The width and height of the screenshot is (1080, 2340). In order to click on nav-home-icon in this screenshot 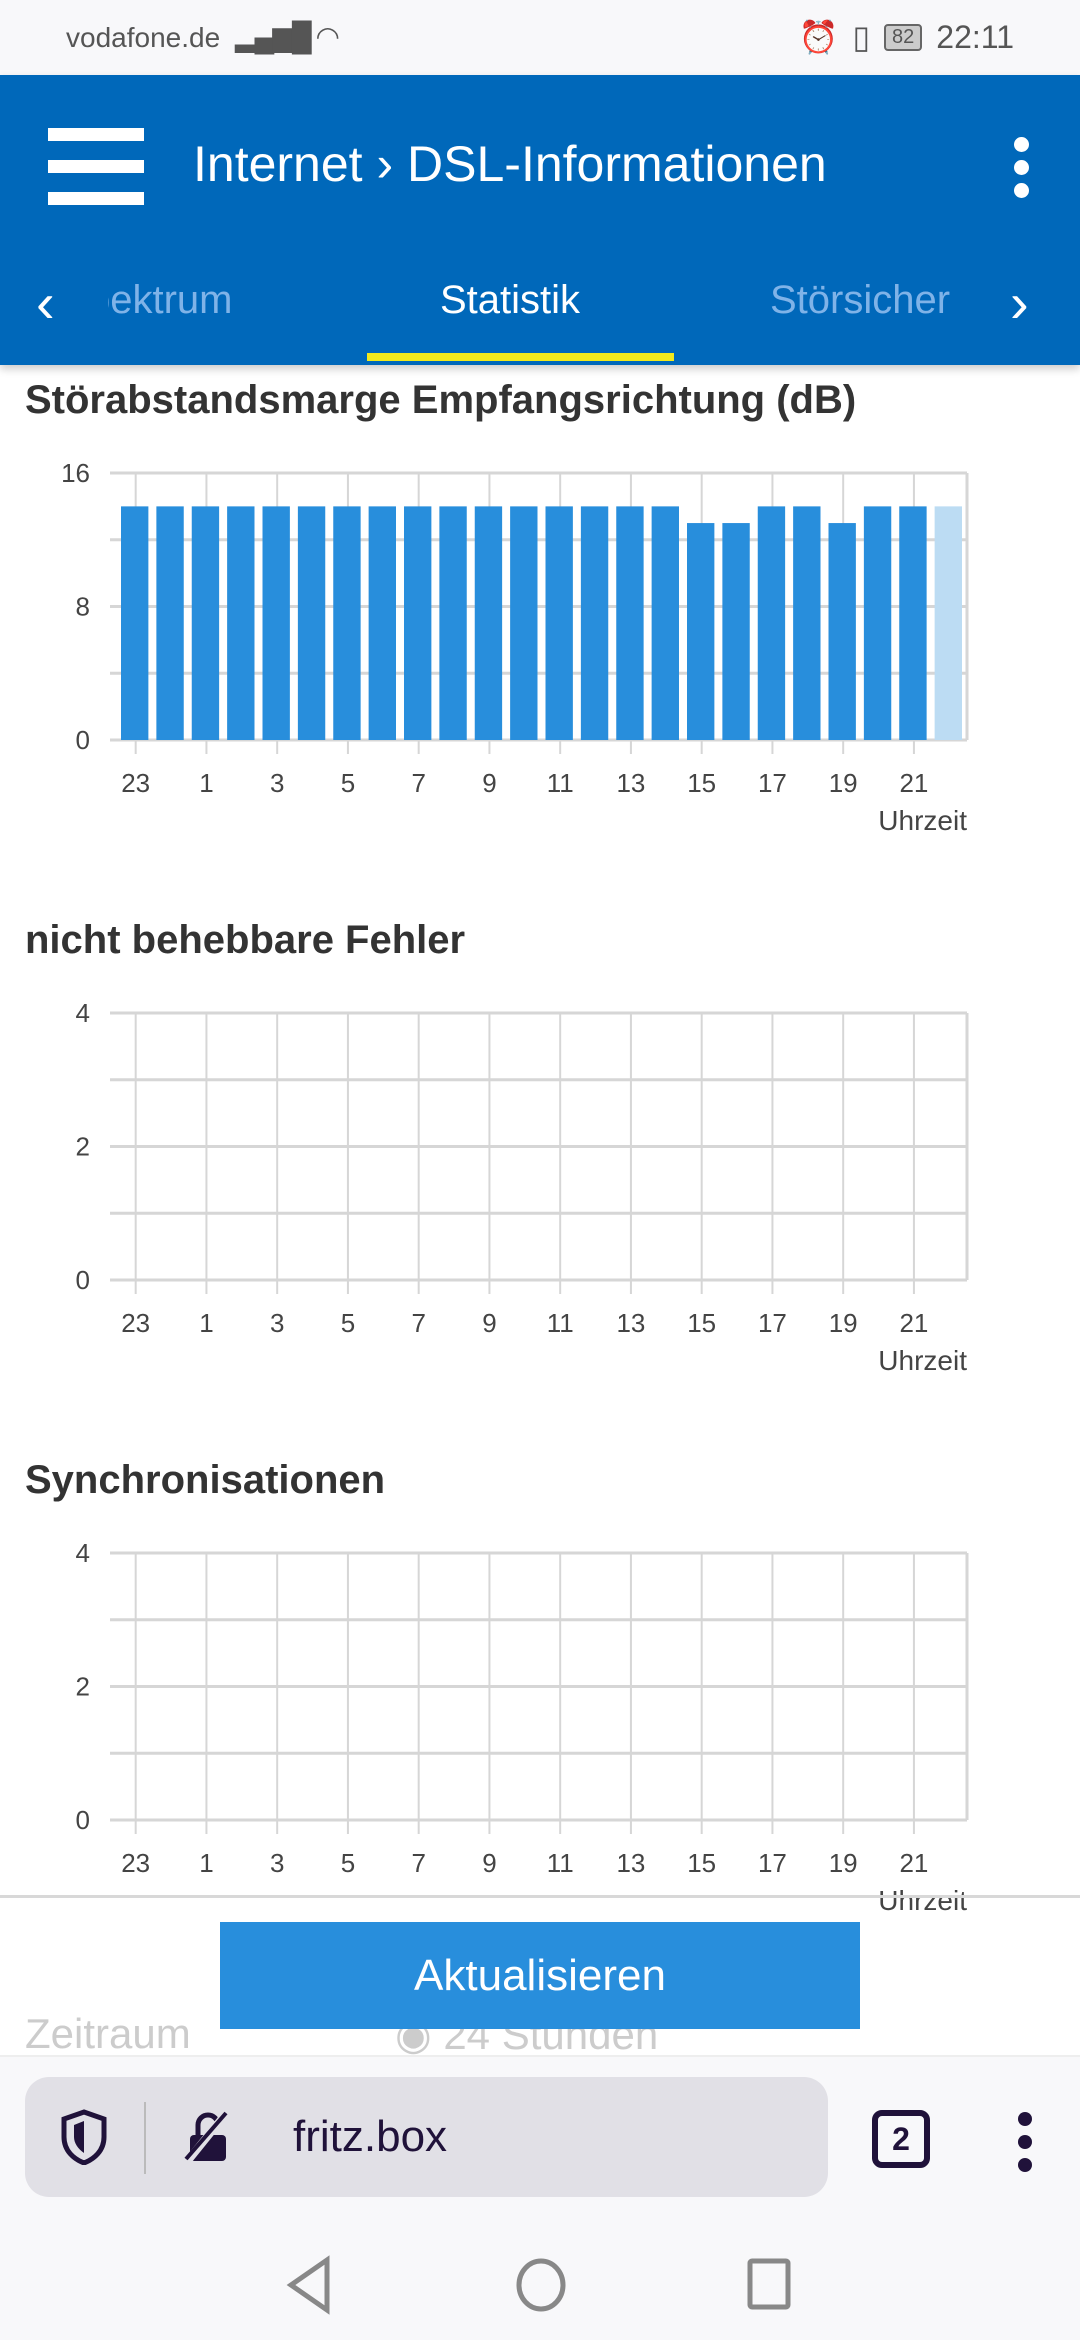, I will do `click(541, 2285)`.